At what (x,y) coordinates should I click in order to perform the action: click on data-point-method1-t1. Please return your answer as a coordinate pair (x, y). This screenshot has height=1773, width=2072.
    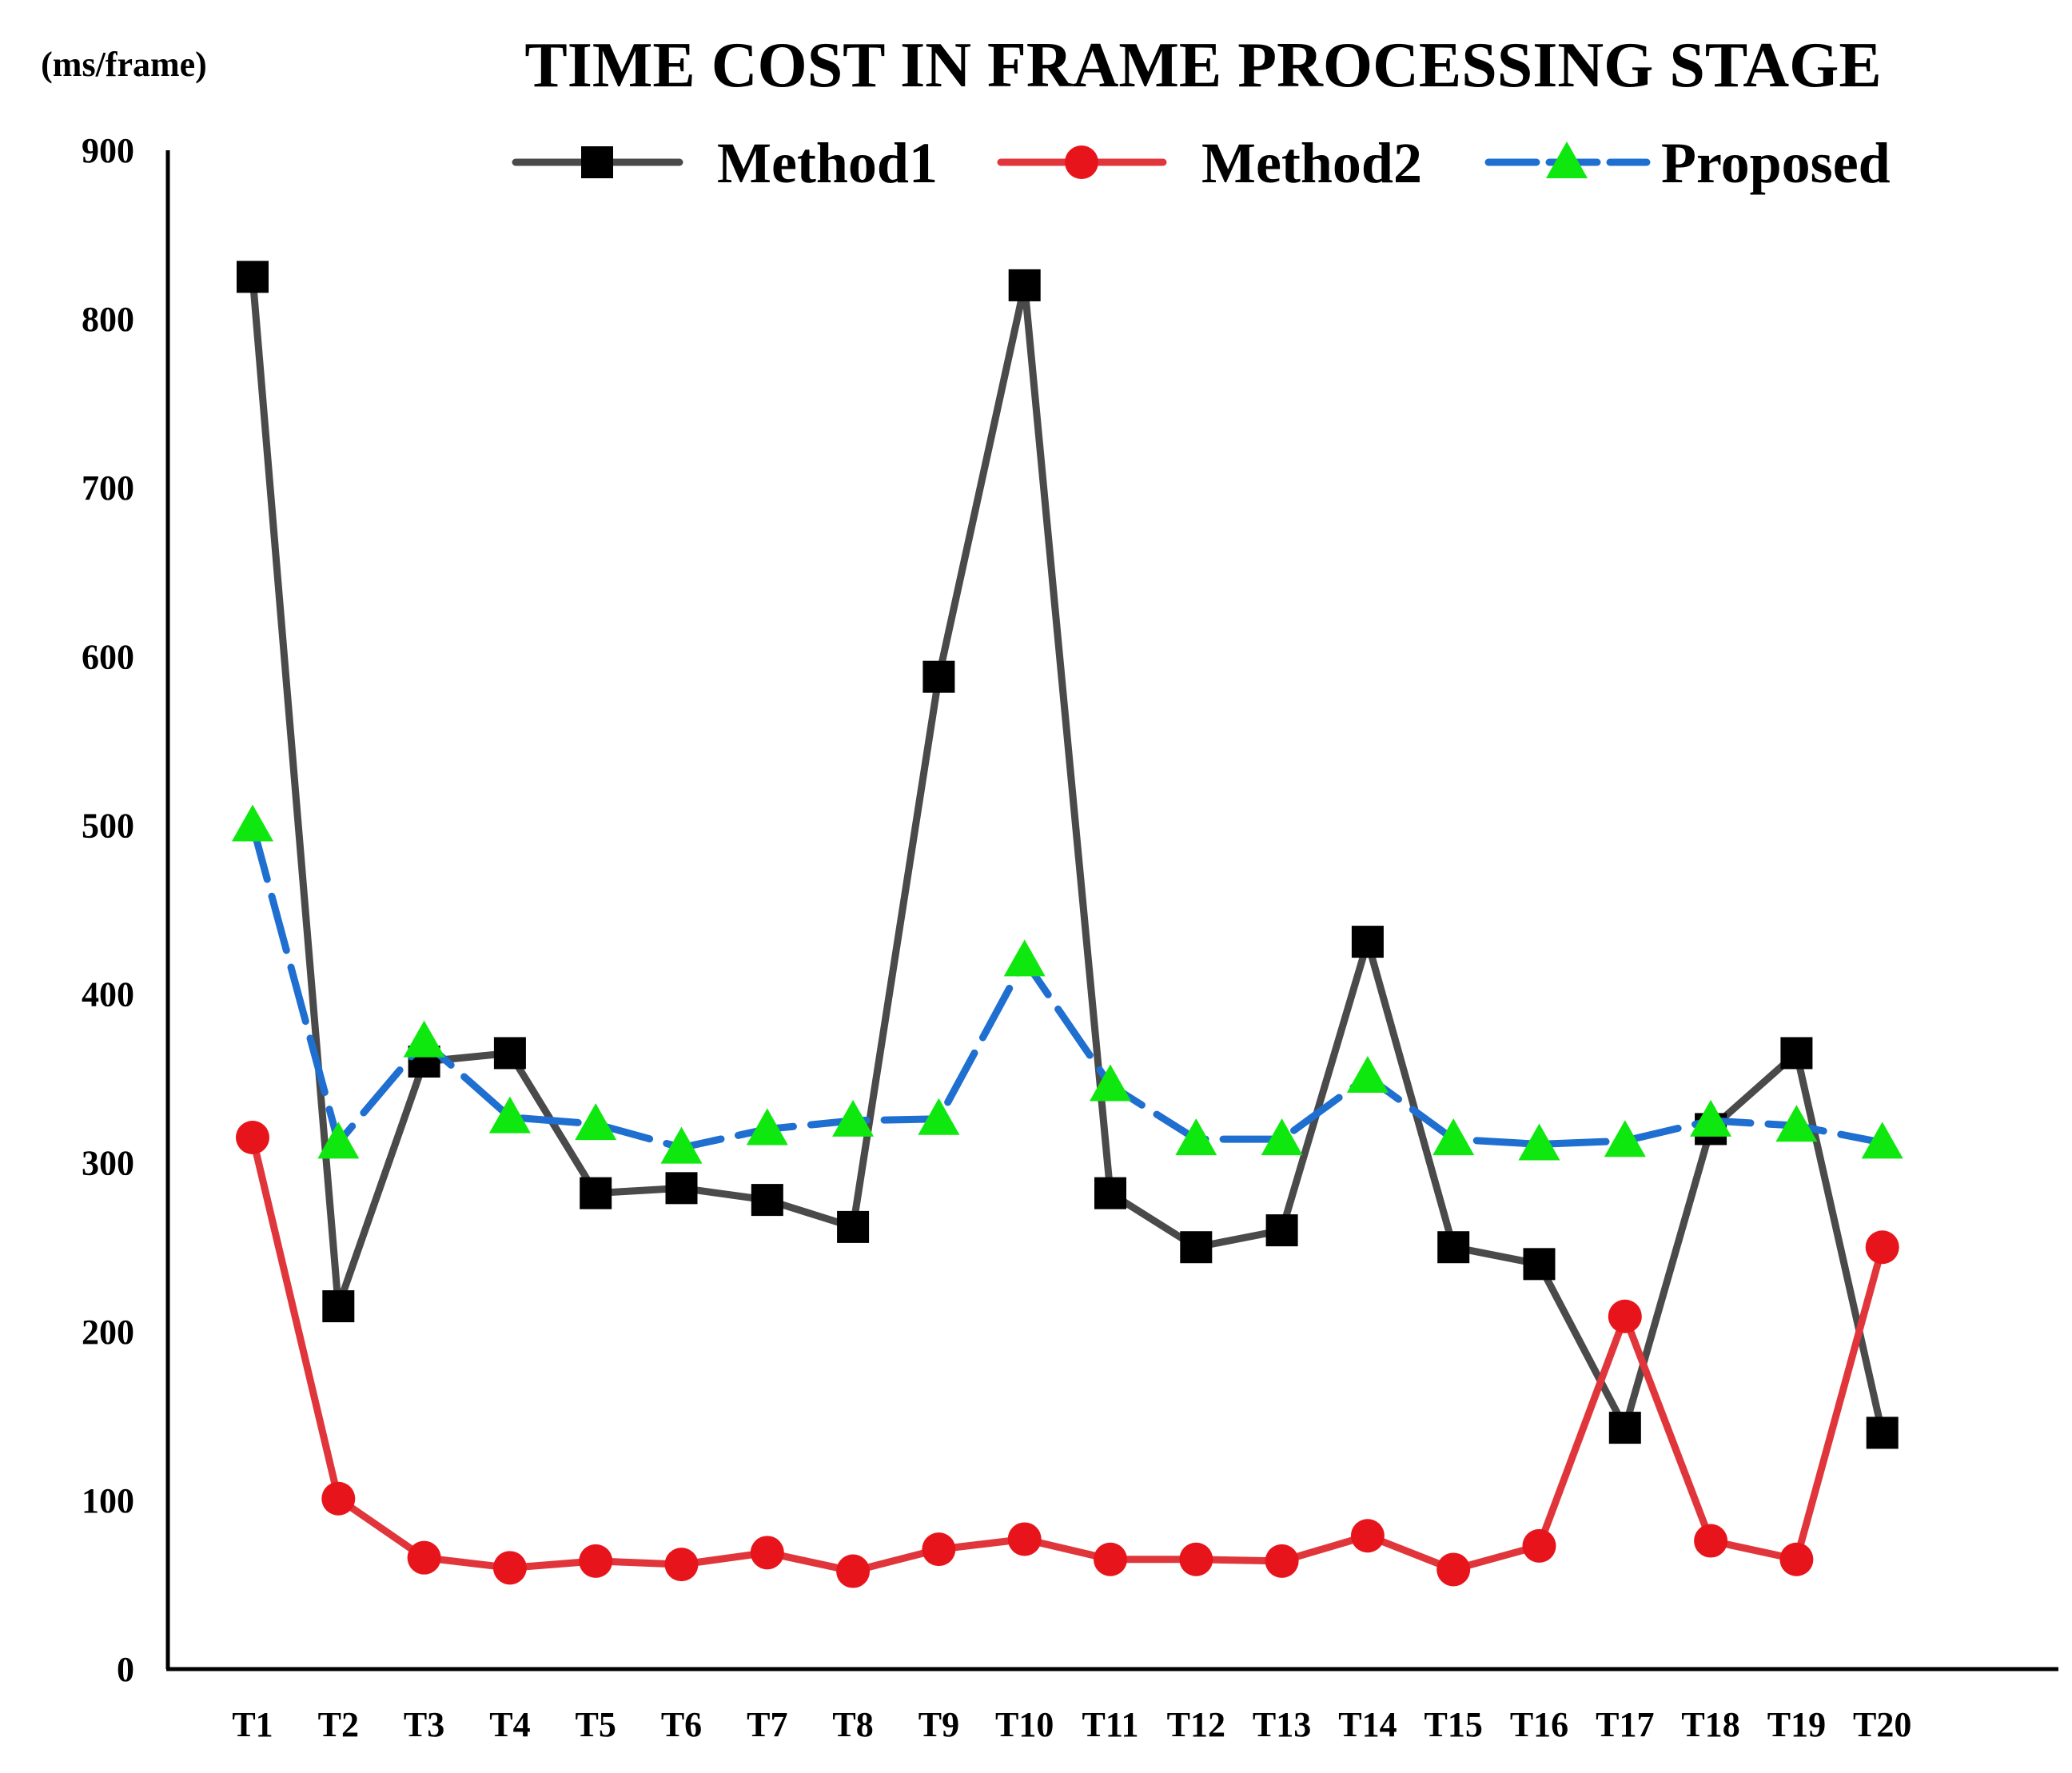
    Looking at the image, I should click on (253, 277).